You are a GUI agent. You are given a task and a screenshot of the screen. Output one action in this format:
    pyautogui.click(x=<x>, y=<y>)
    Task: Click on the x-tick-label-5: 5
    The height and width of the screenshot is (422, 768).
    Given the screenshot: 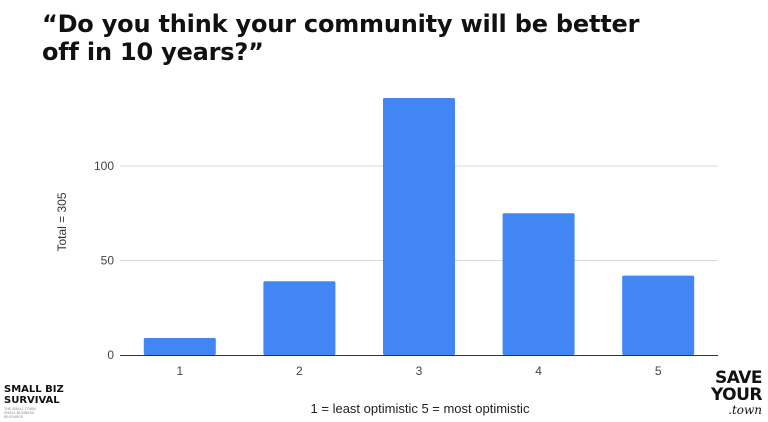 What is the action you would take?
    pyautogui.click(x=658, y=371)
    